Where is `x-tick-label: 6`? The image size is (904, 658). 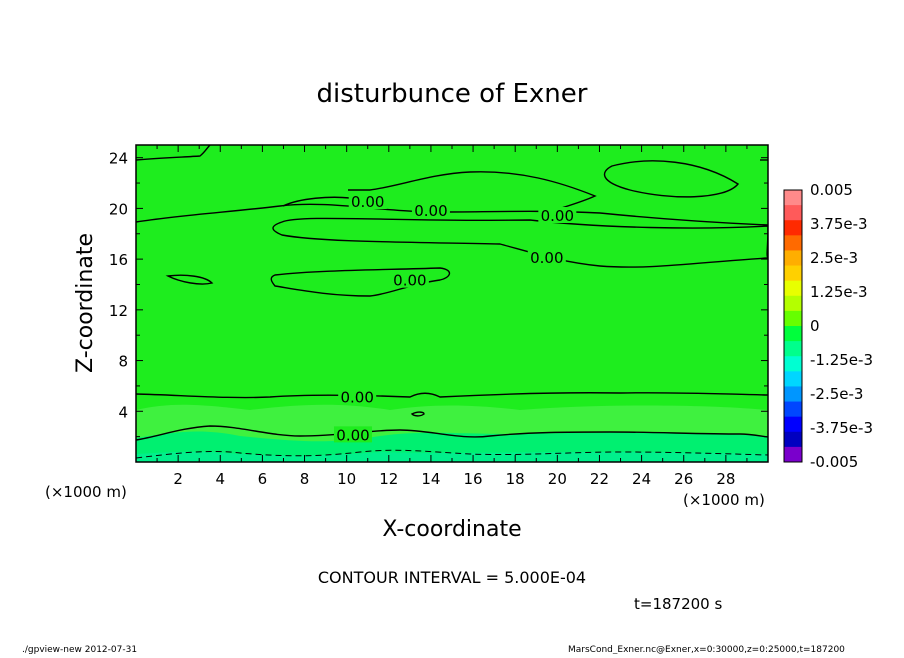 x-tick-label: 6 is located at coordinates (263, 479).